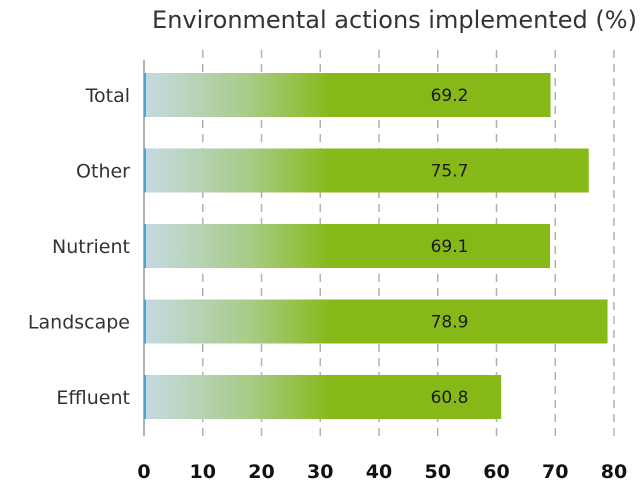  What do you see at coordinates (450, 323) in the screenshot?
I see `value-label-landscape: 78.9` at bounding box center [450, 323].